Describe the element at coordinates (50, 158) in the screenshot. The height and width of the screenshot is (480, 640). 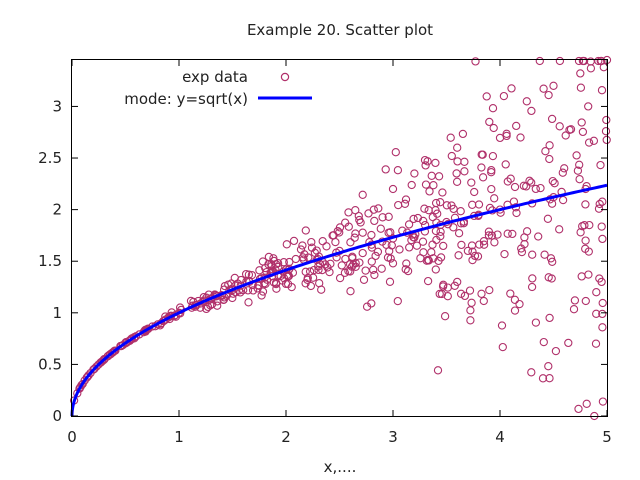
I see `y-tick-label: 2.5` at that location.